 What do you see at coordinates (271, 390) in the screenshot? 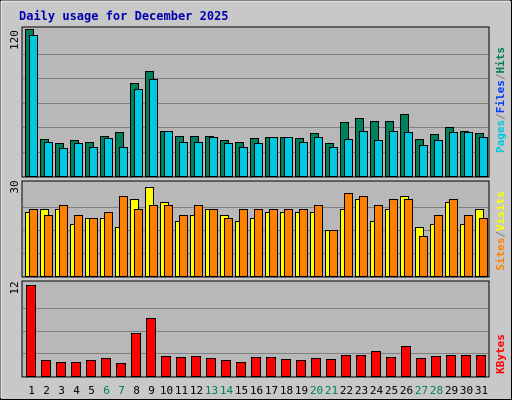
I see `x-tick-label: 17` at bounding box center [271, 390].